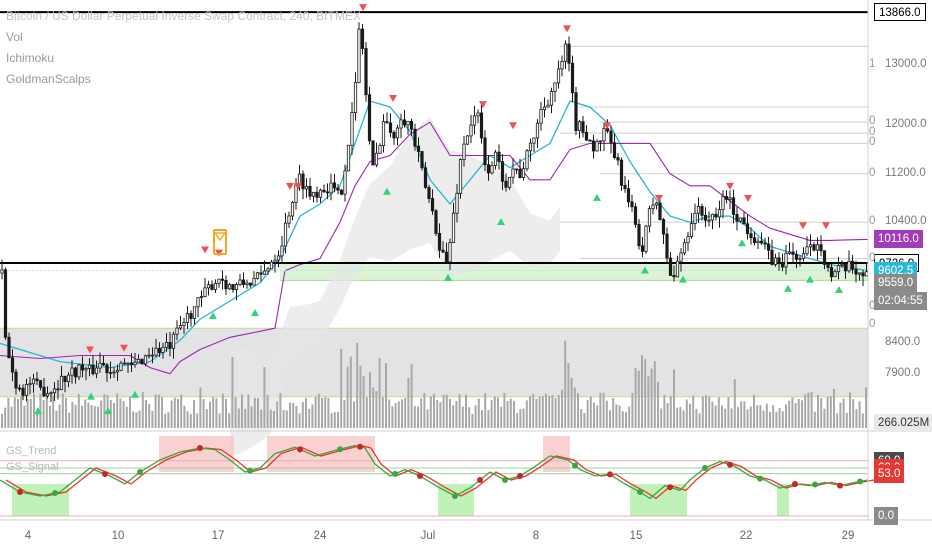 This screenshot has height=555, width=932. I want to click on highlight-box, so click(220, 242).